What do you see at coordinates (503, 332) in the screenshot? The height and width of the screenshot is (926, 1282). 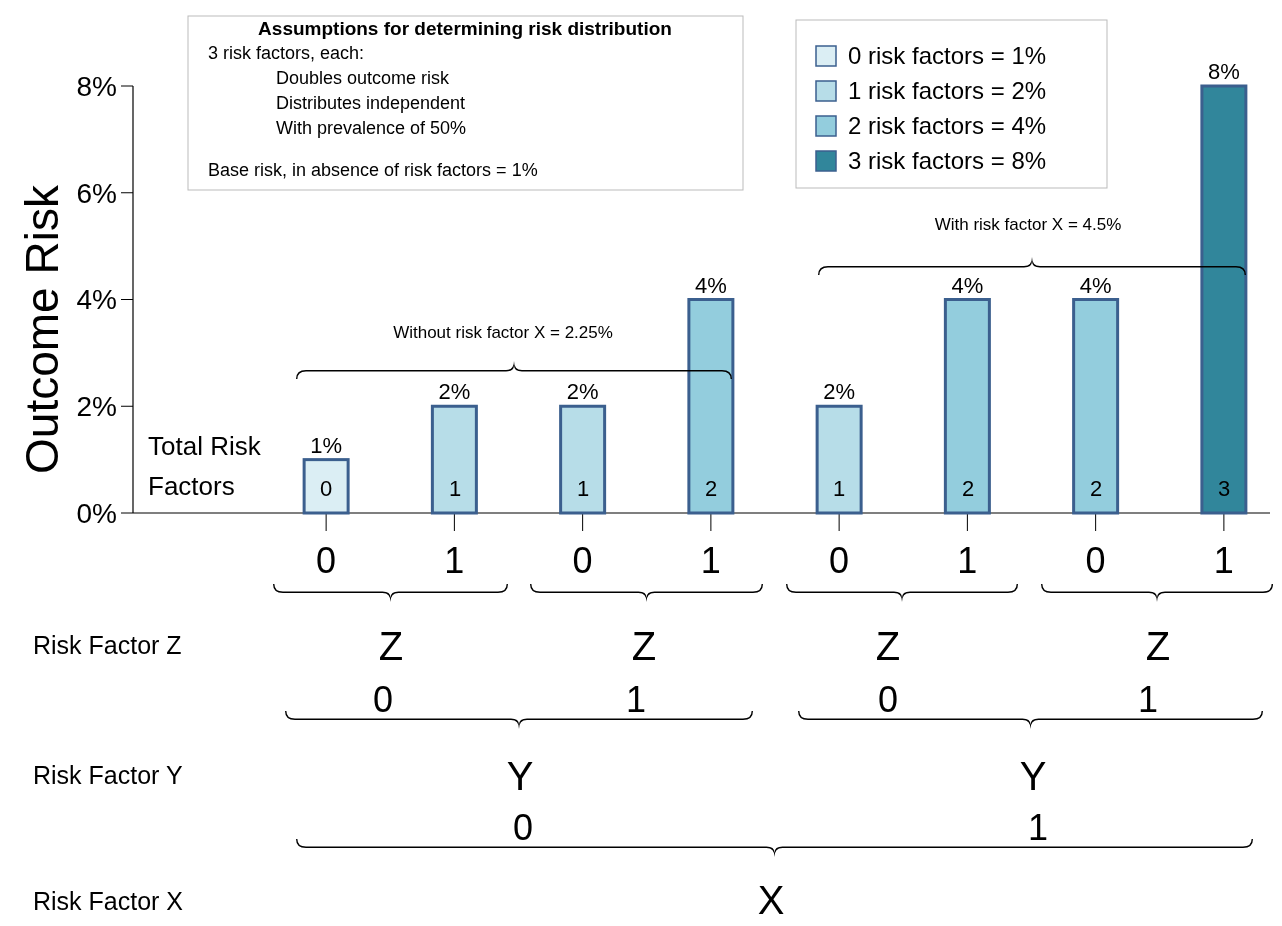 I see `annotation: Without risk factor X = 2.25%` at bounding box center [503, 332].